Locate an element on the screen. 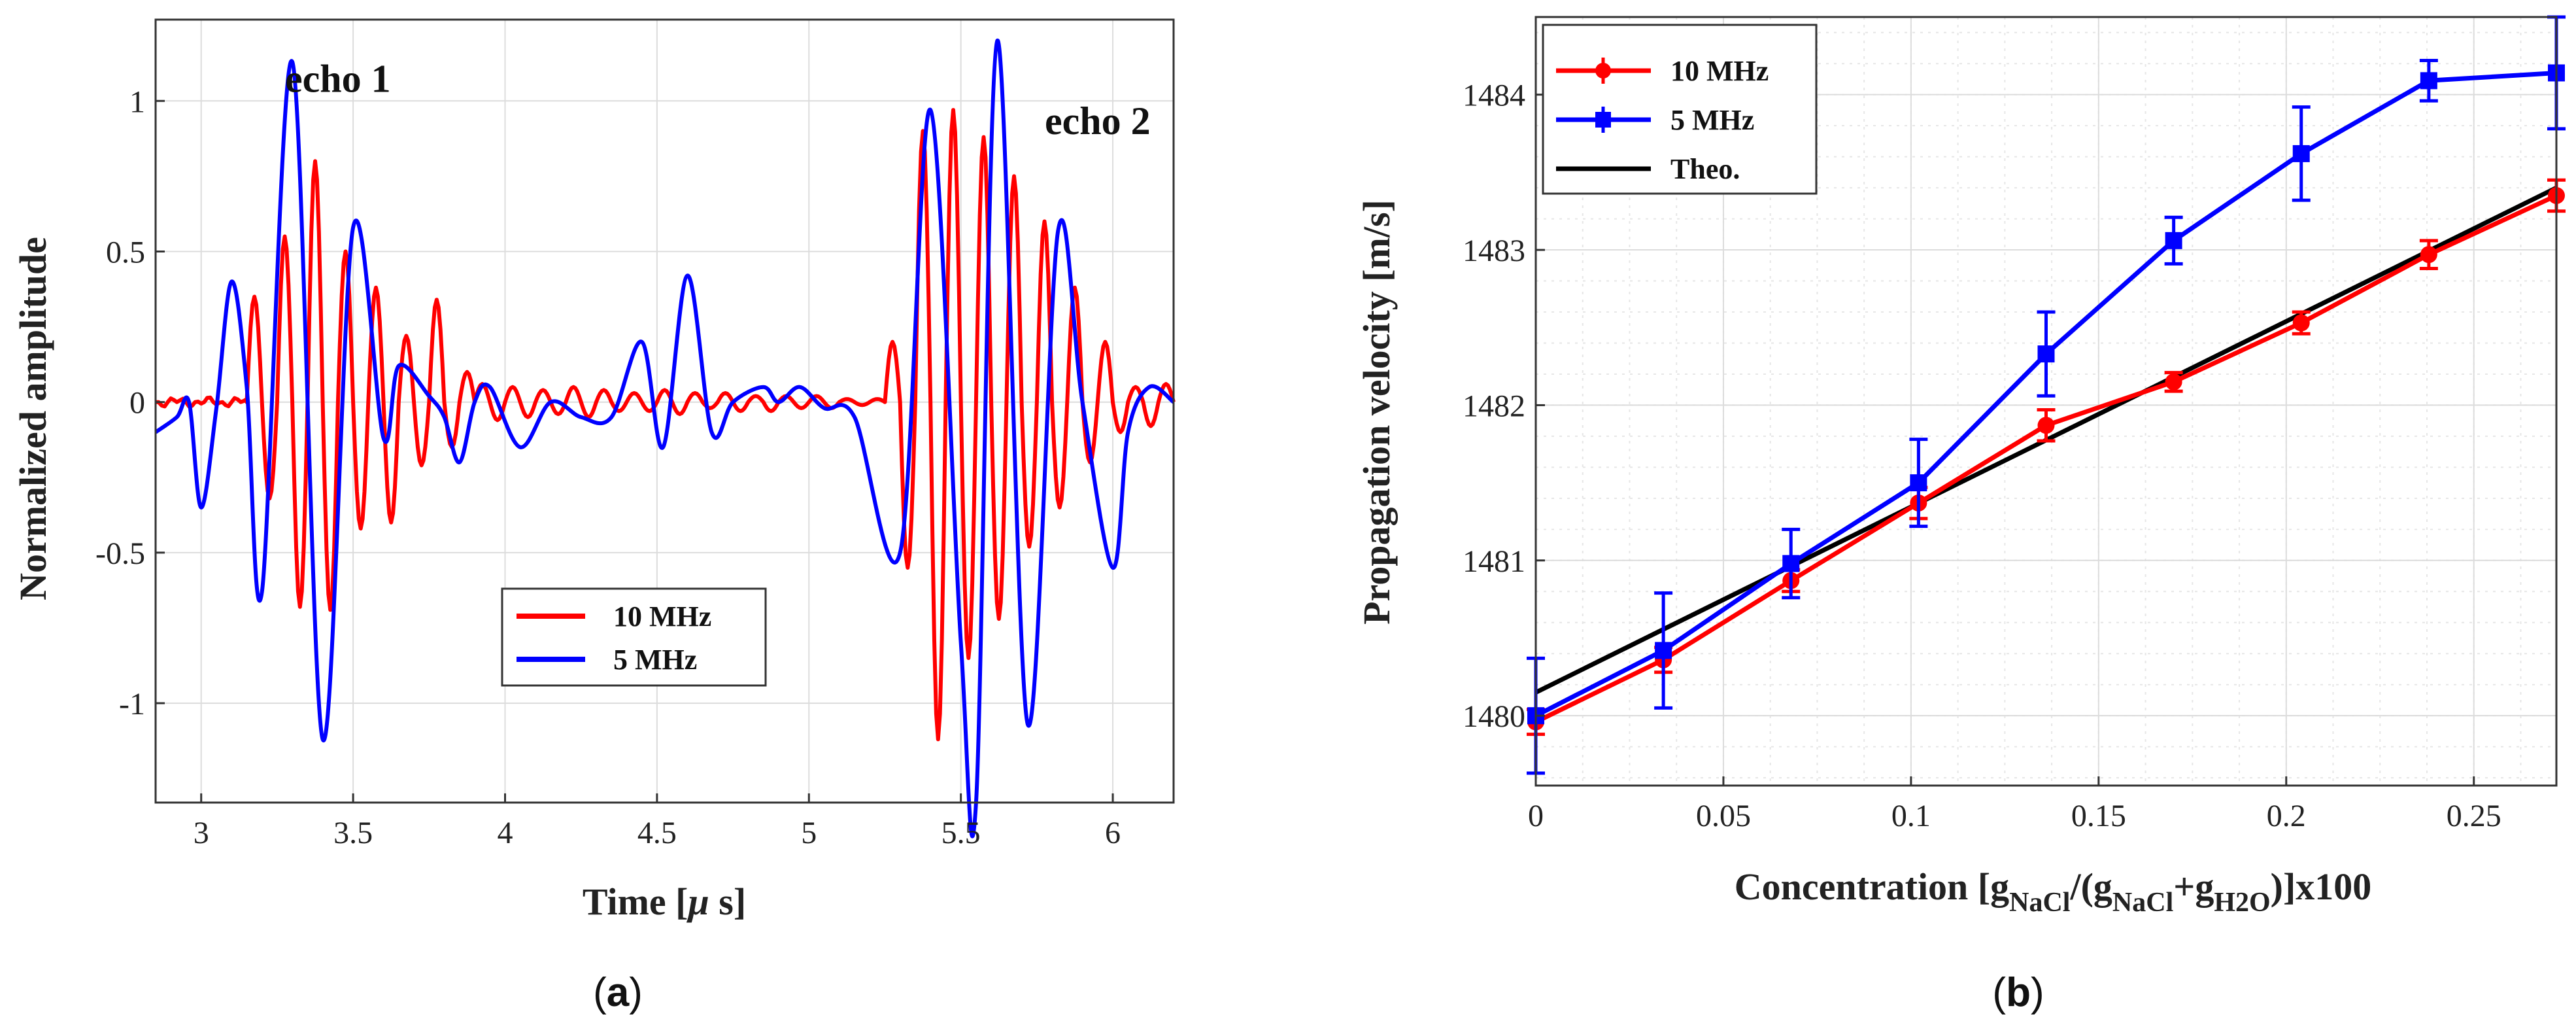 The image size is (2576, 1023). panel-b-legend: 10 MHz 5 MHz Theo. is located at coordinates (1680, 109).